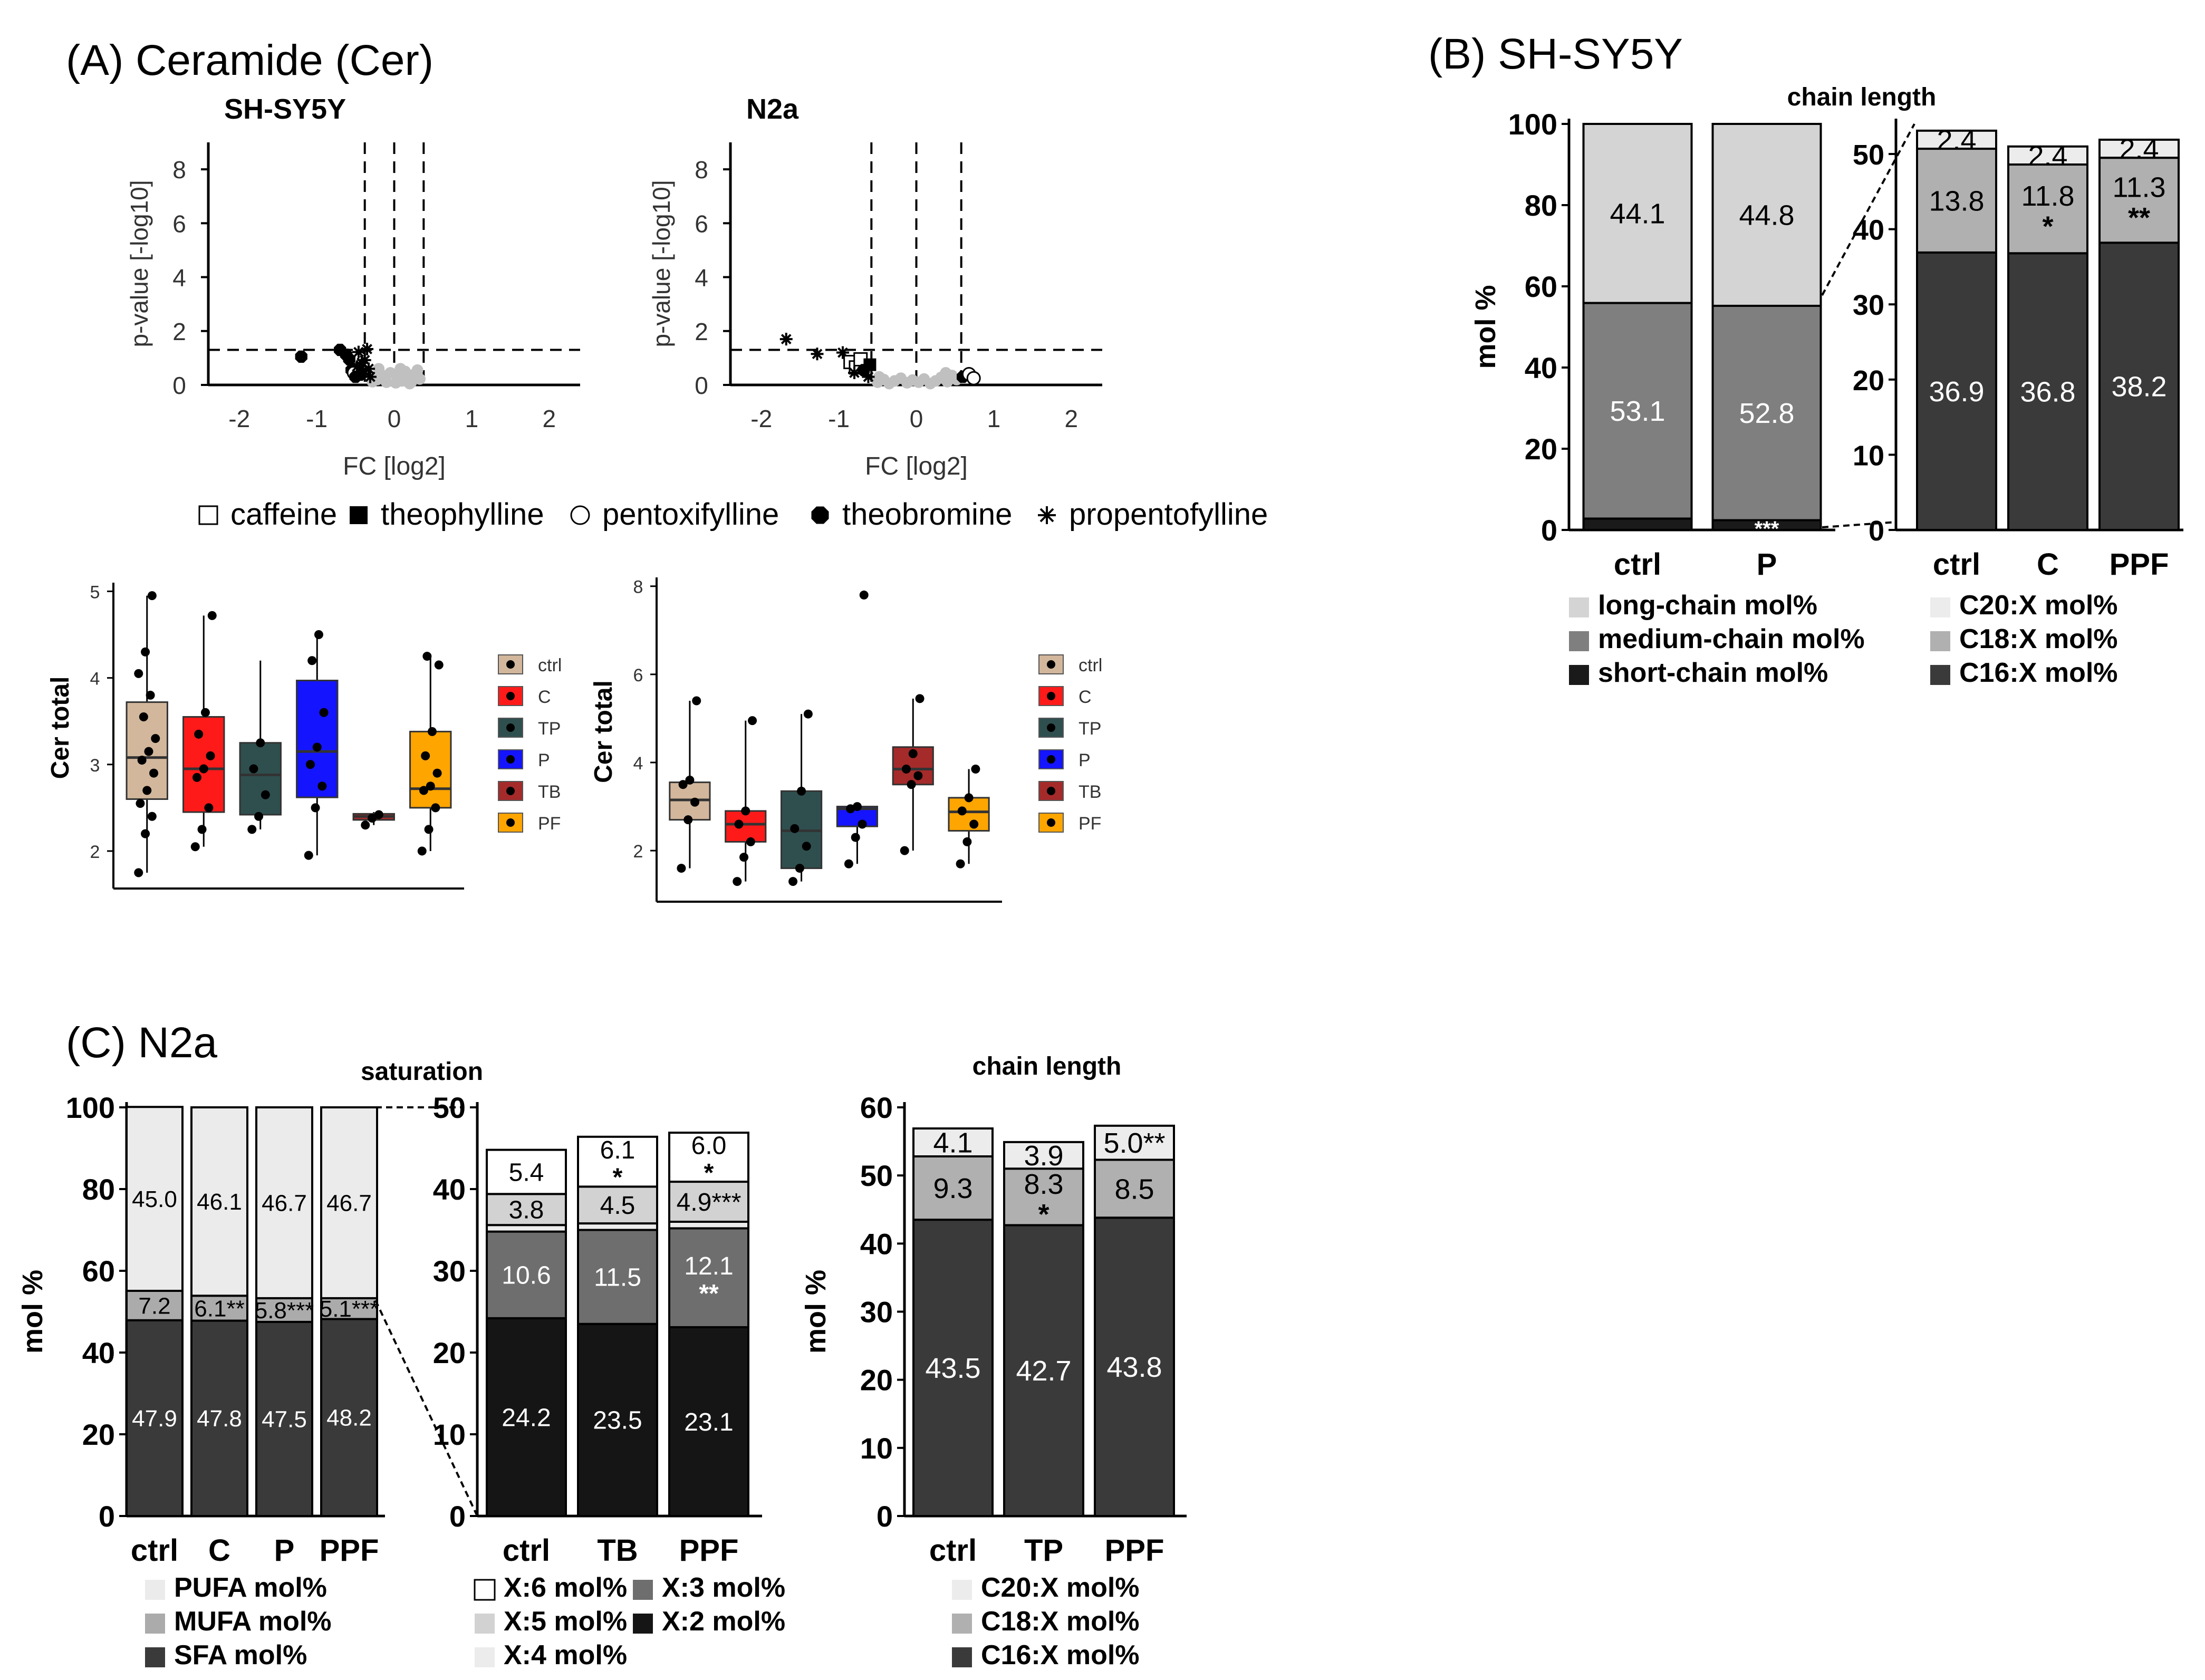 The height and width of the screenshot is (1680, 2205). Describe the element at coordinates (1071, 418) in the screenshot. I see `x-tick-label: 2` at that location.